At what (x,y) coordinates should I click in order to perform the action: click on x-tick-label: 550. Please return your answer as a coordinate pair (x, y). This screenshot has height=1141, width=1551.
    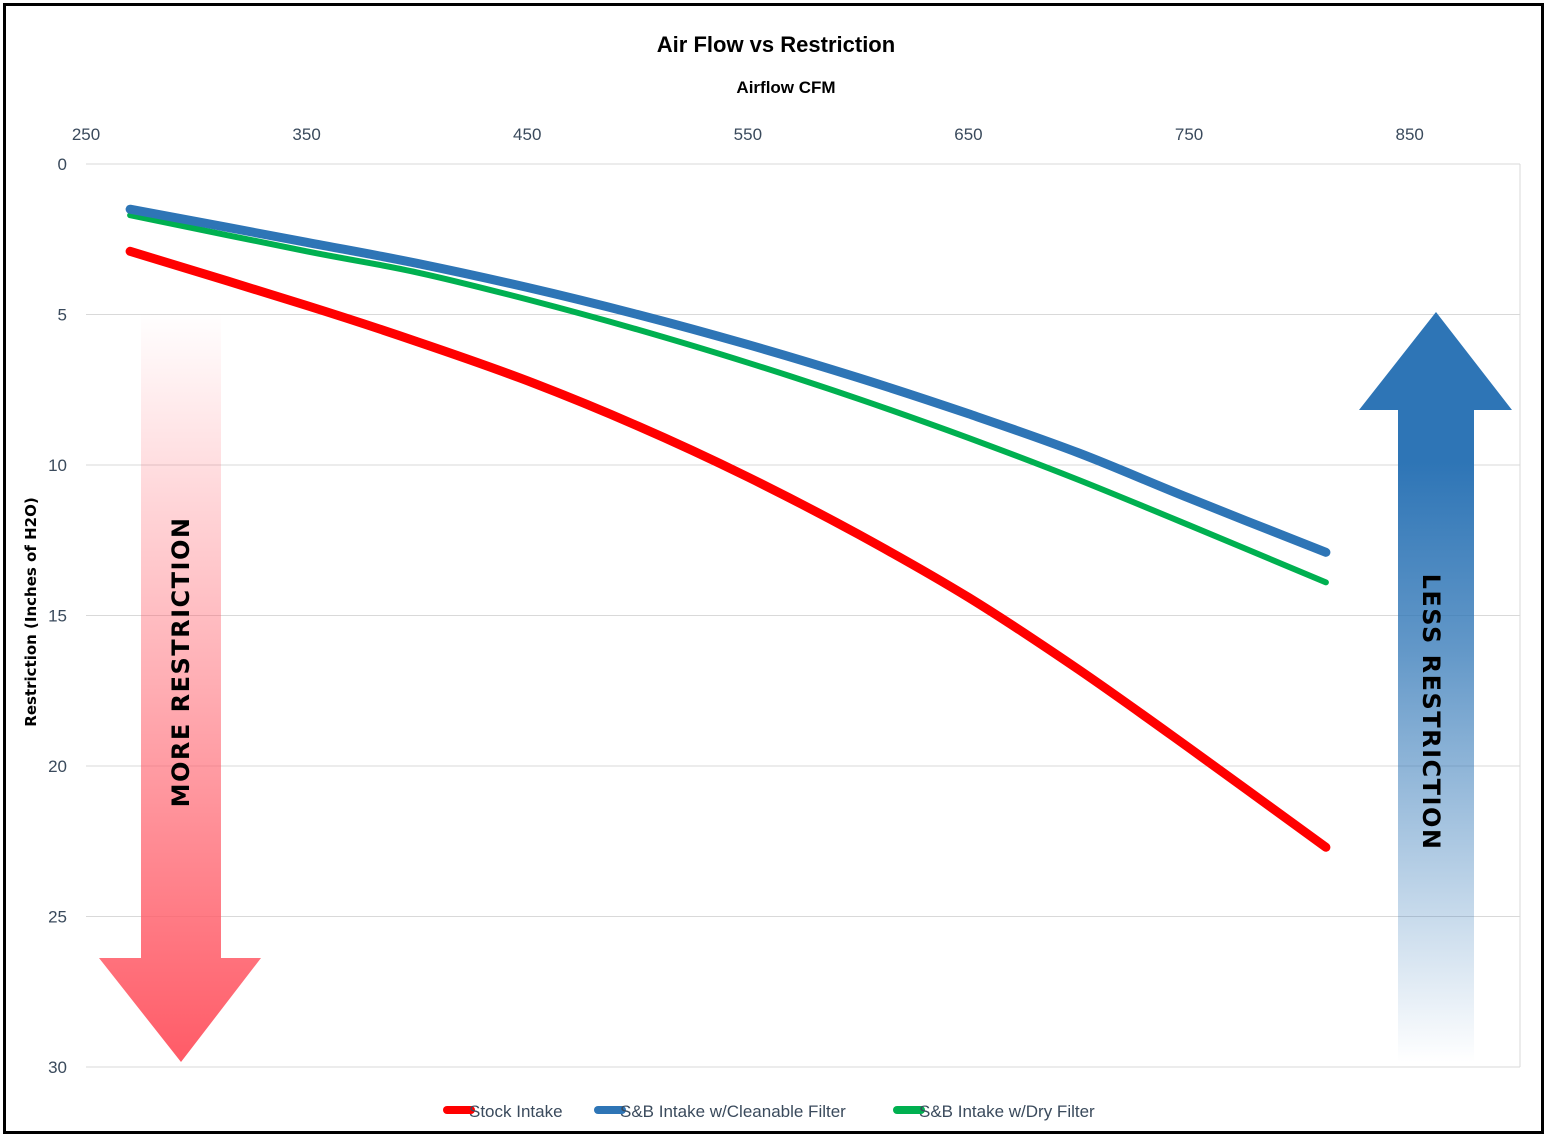
    Looking at the image, I should click on (748, 134).